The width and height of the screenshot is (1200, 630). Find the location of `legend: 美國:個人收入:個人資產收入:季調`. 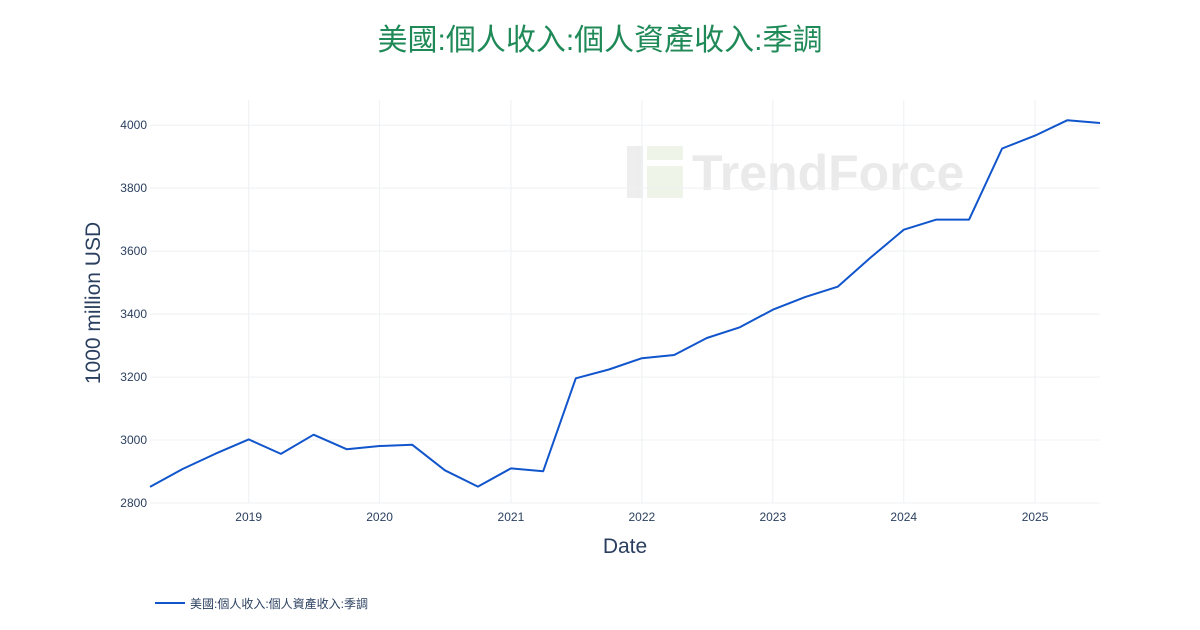

legend: 美國:個人收入:個人資產收入:季調 is located at coordinates (261, 603).